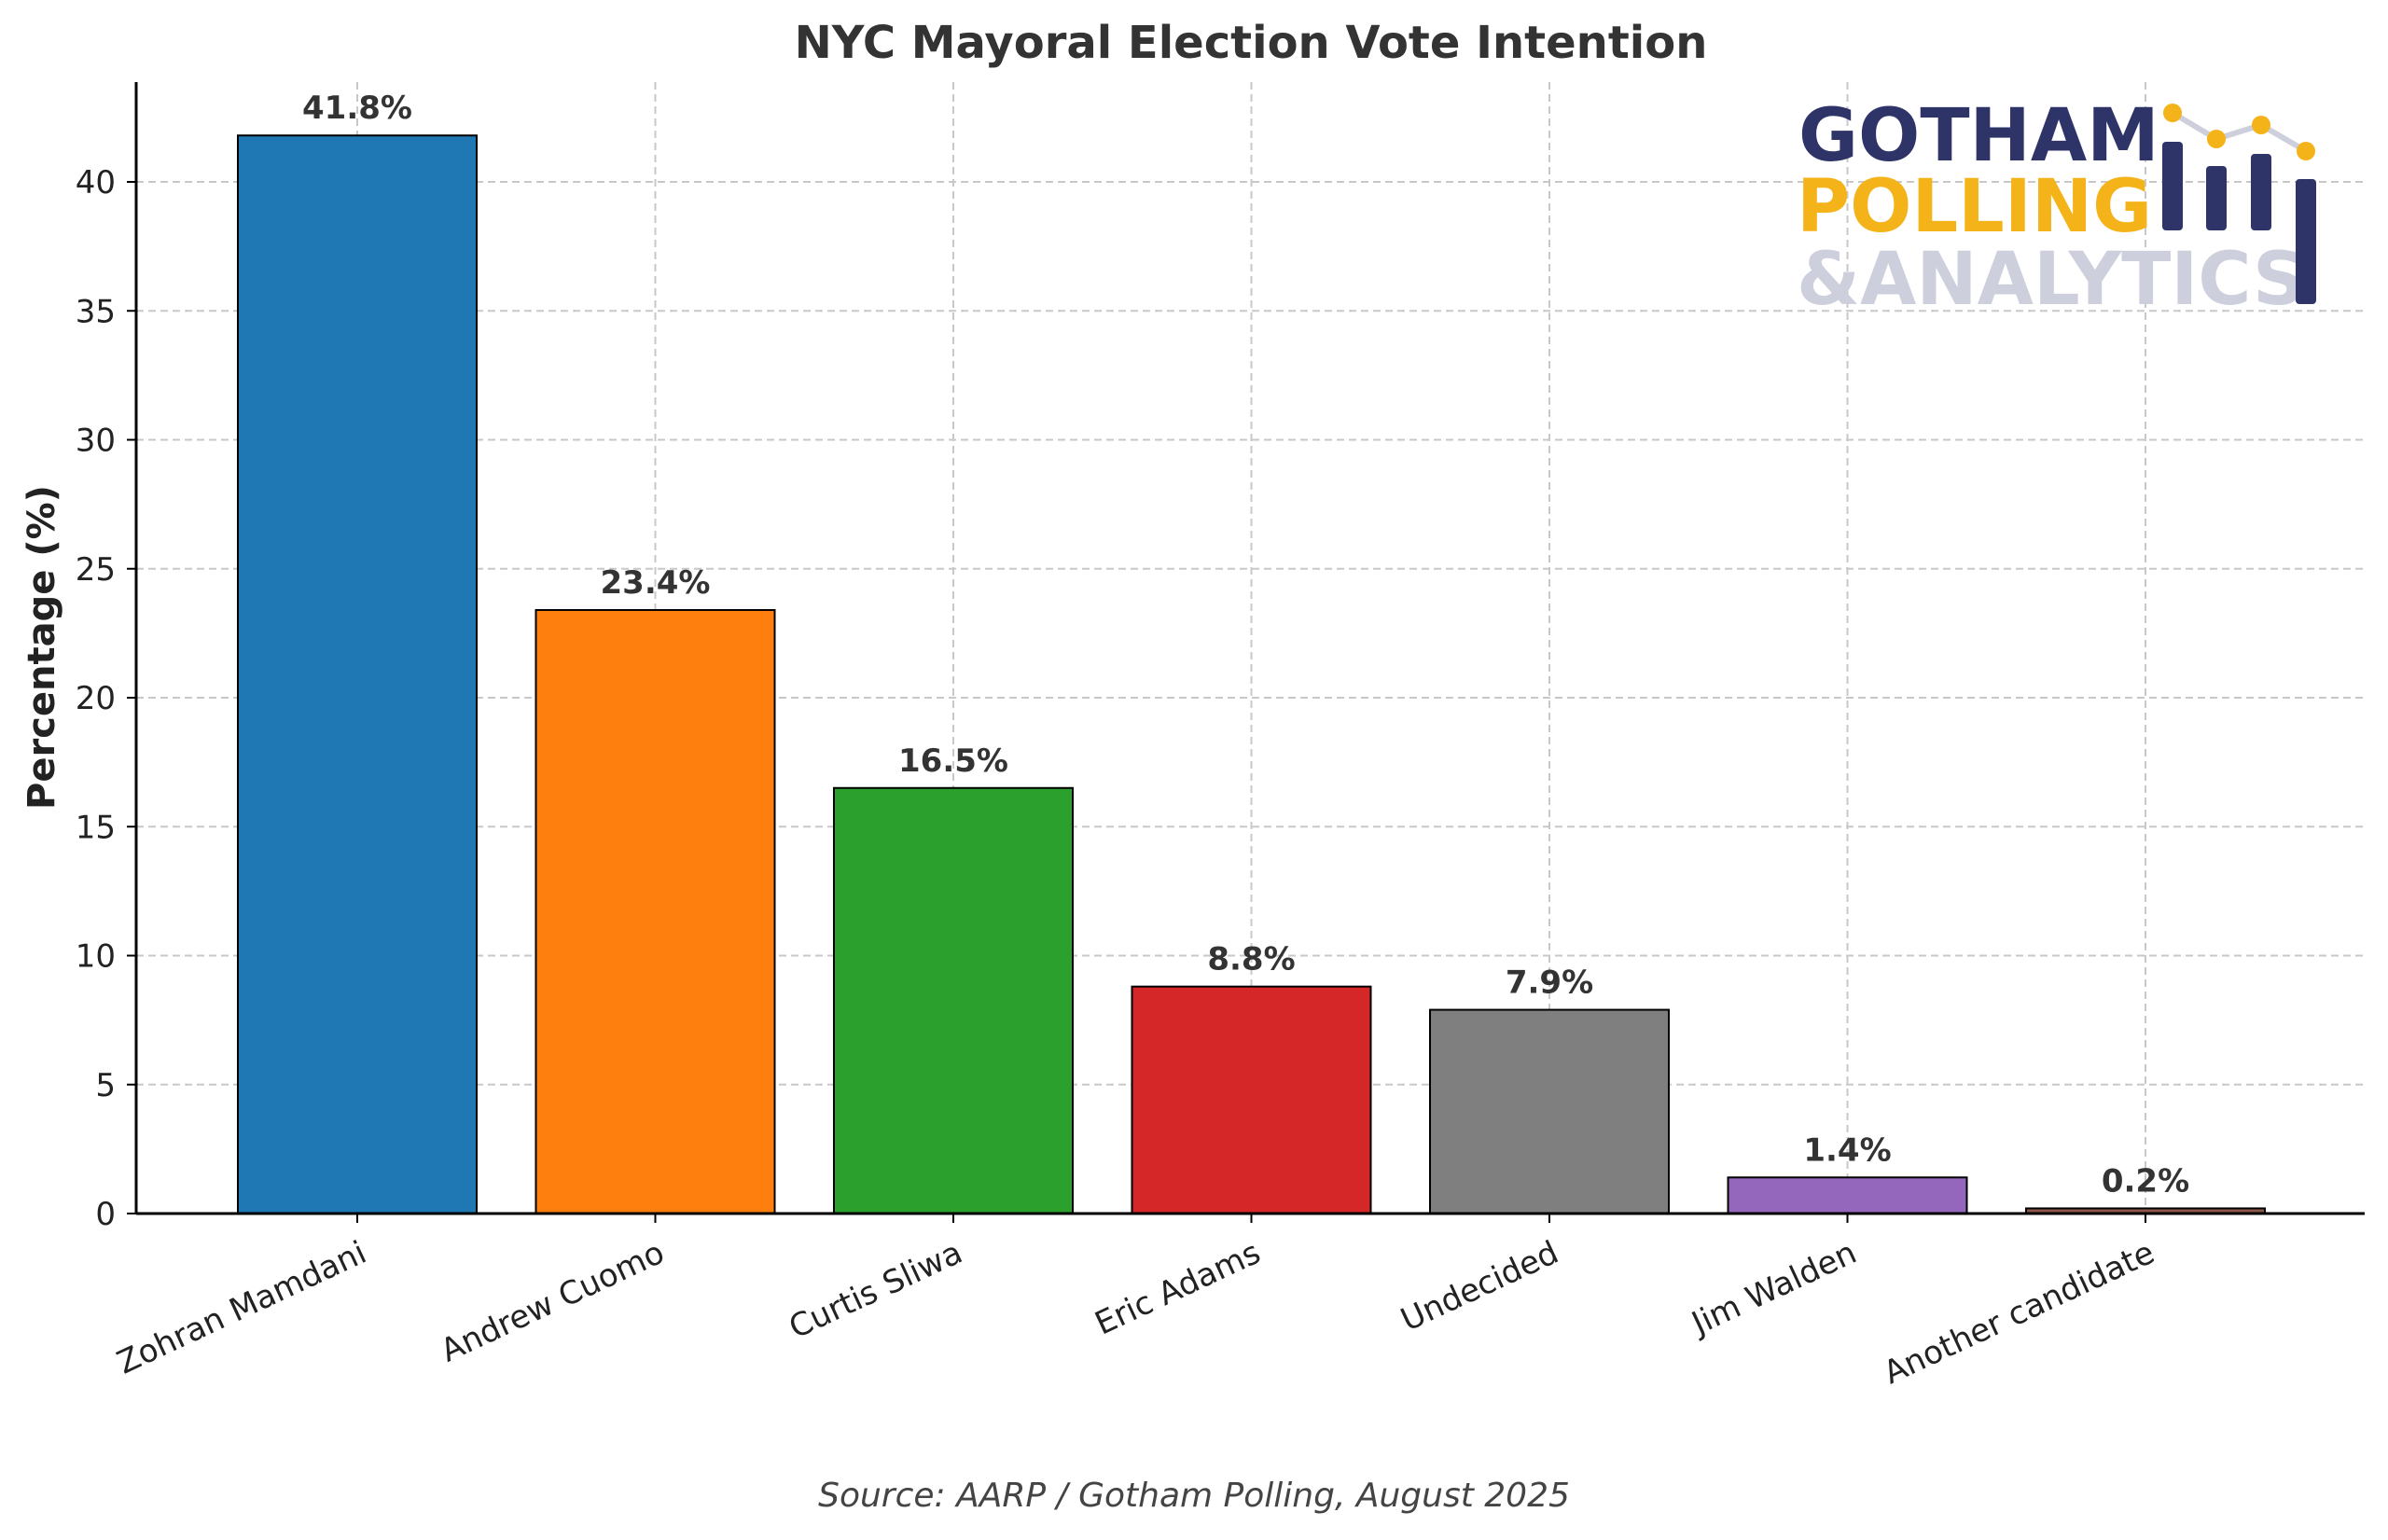 This screenshot has width=2388, height=1540. What do you see at coordinates (1178, 1288) in the screenshot?
I see `x-tick-label: Eric Adams` at bounding box center [1178, 1288].